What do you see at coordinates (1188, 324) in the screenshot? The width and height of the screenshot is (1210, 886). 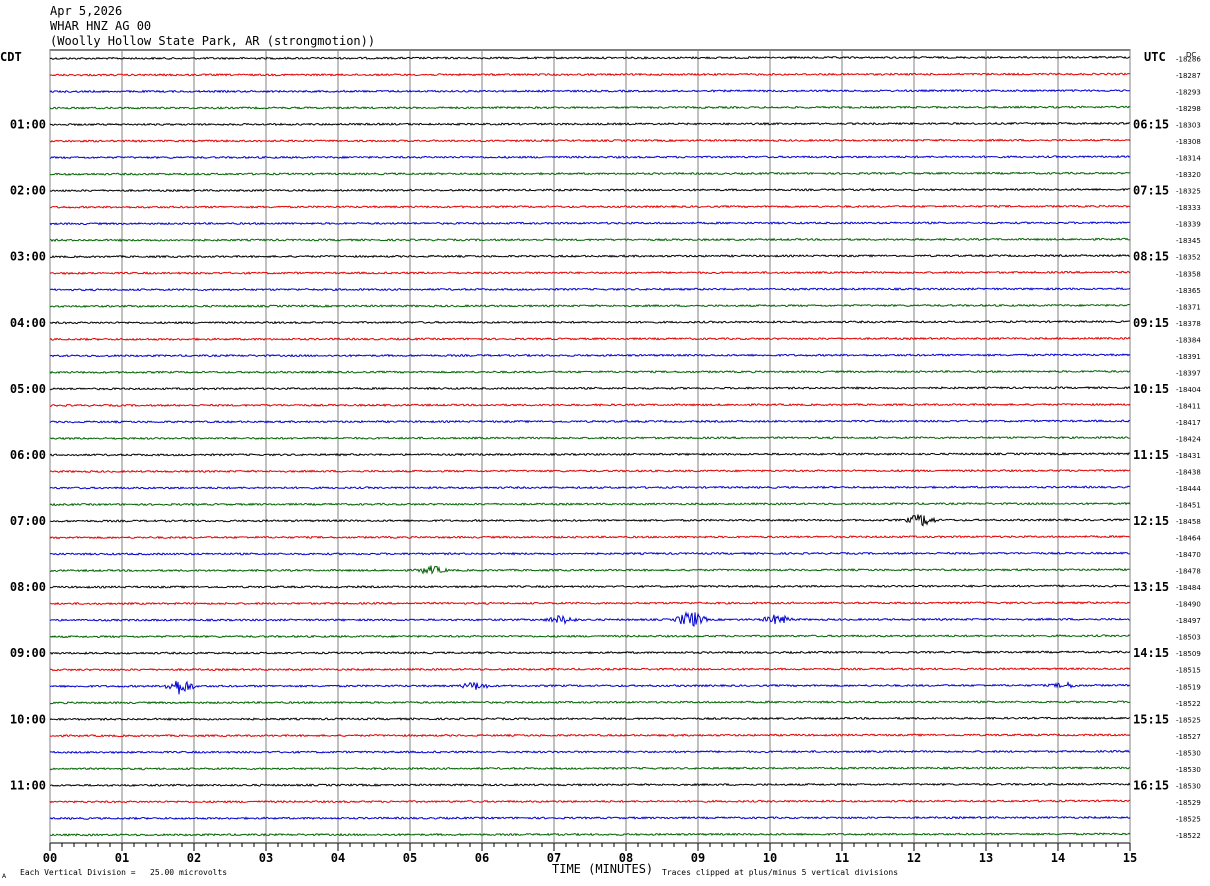 I see `dc-offset-label: -18378` at bounding box center [1188, 324].